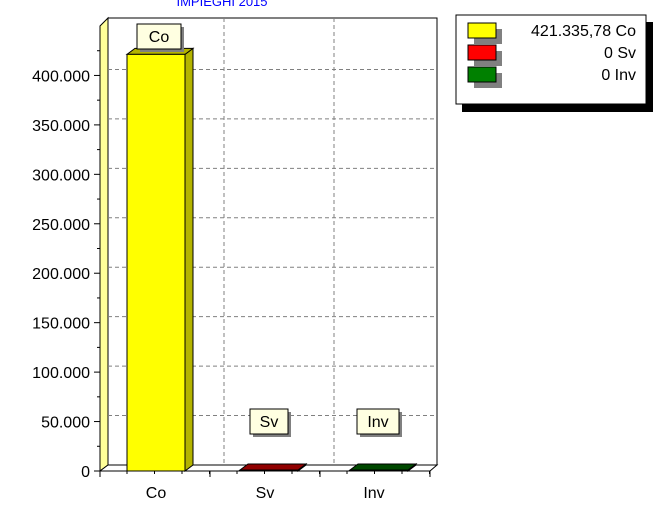 The width and height of the screenshot is (653, 505). I want to click on y-tick-label: 150.000, so click(61, 324).